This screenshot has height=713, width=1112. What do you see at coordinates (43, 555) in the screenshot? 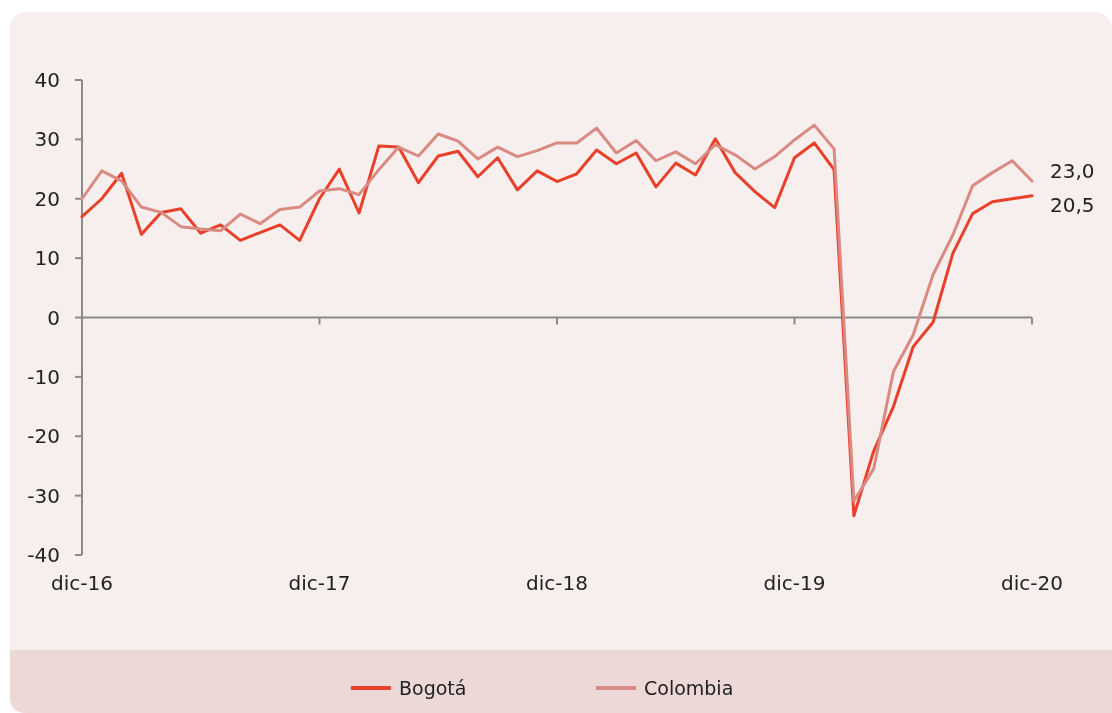
I see `y-tick-label: -40` at bounding box center [43, 555].